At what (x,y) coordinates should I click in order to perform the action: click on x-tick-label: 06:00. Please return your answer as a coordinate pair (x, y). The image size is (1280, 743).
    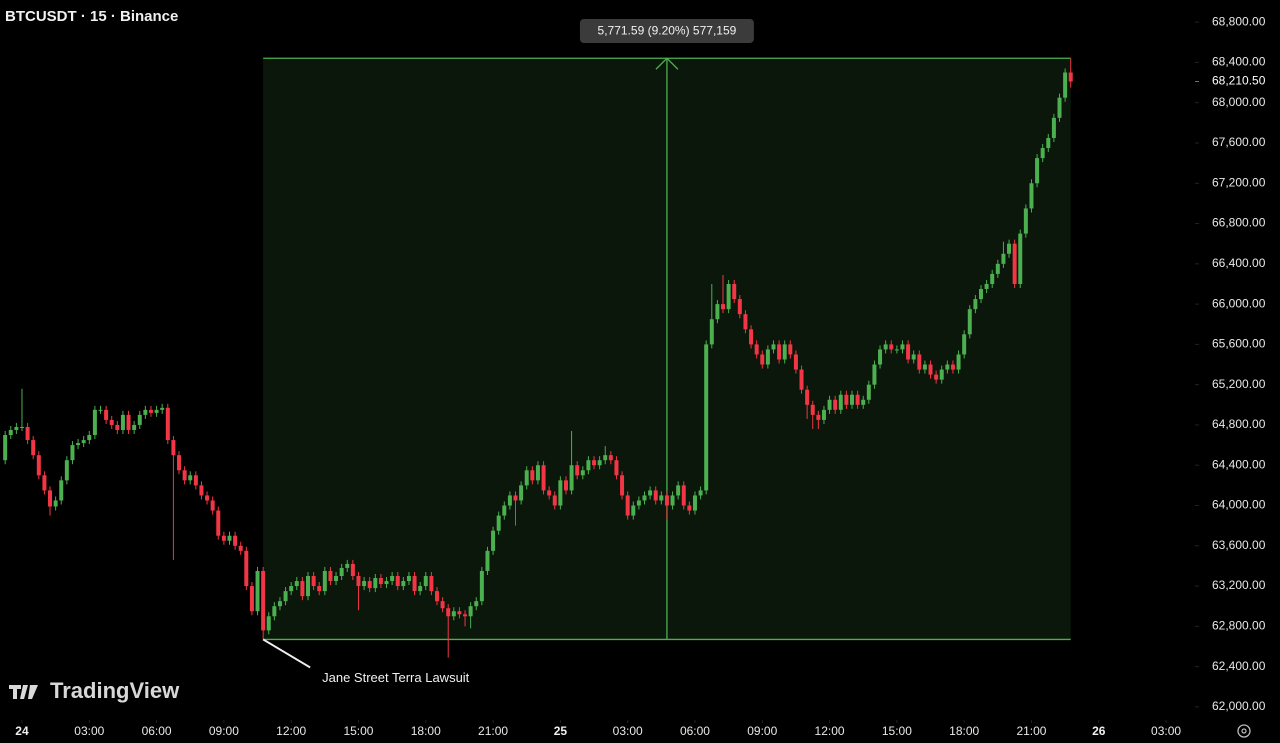
    Looking at the image, I should click on (695, 731).